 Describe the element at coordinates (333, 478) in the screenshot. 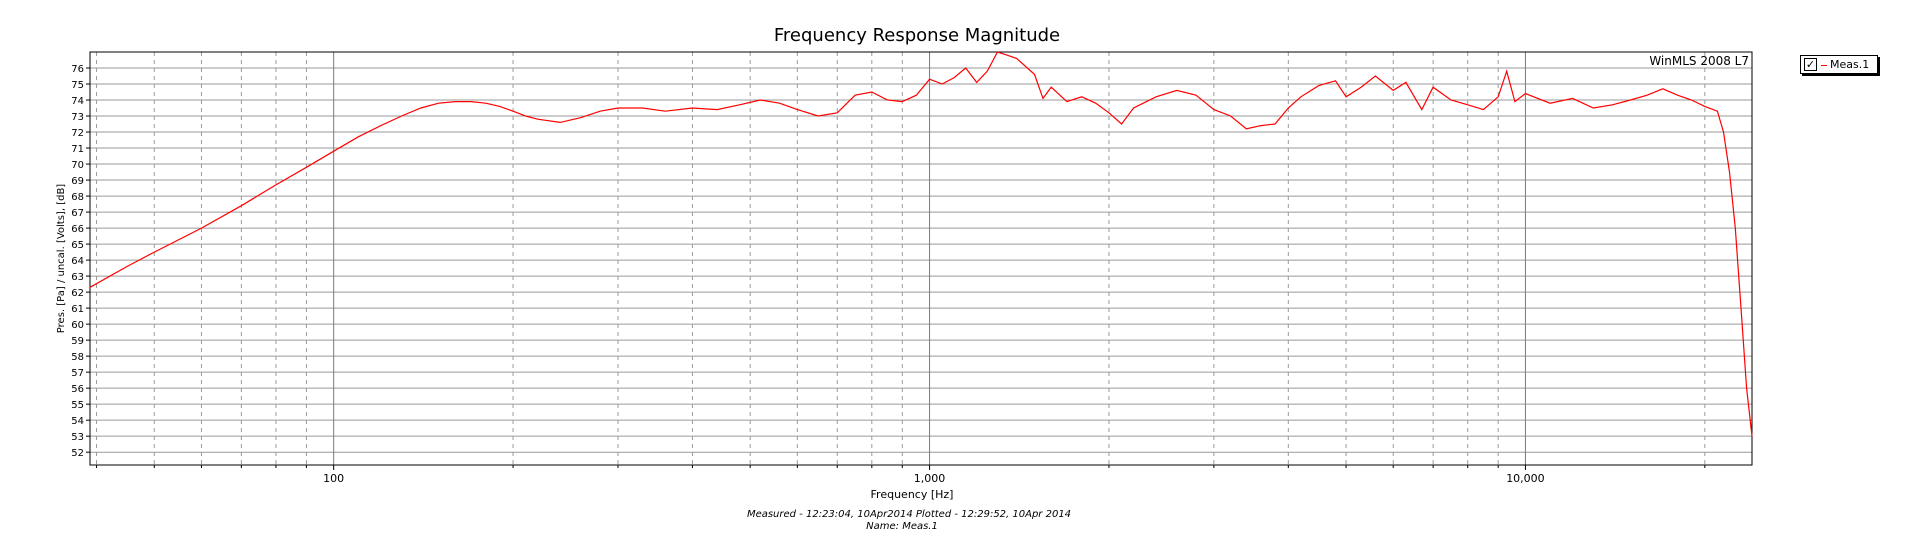

I see `x-tick-label: 100` at that location.